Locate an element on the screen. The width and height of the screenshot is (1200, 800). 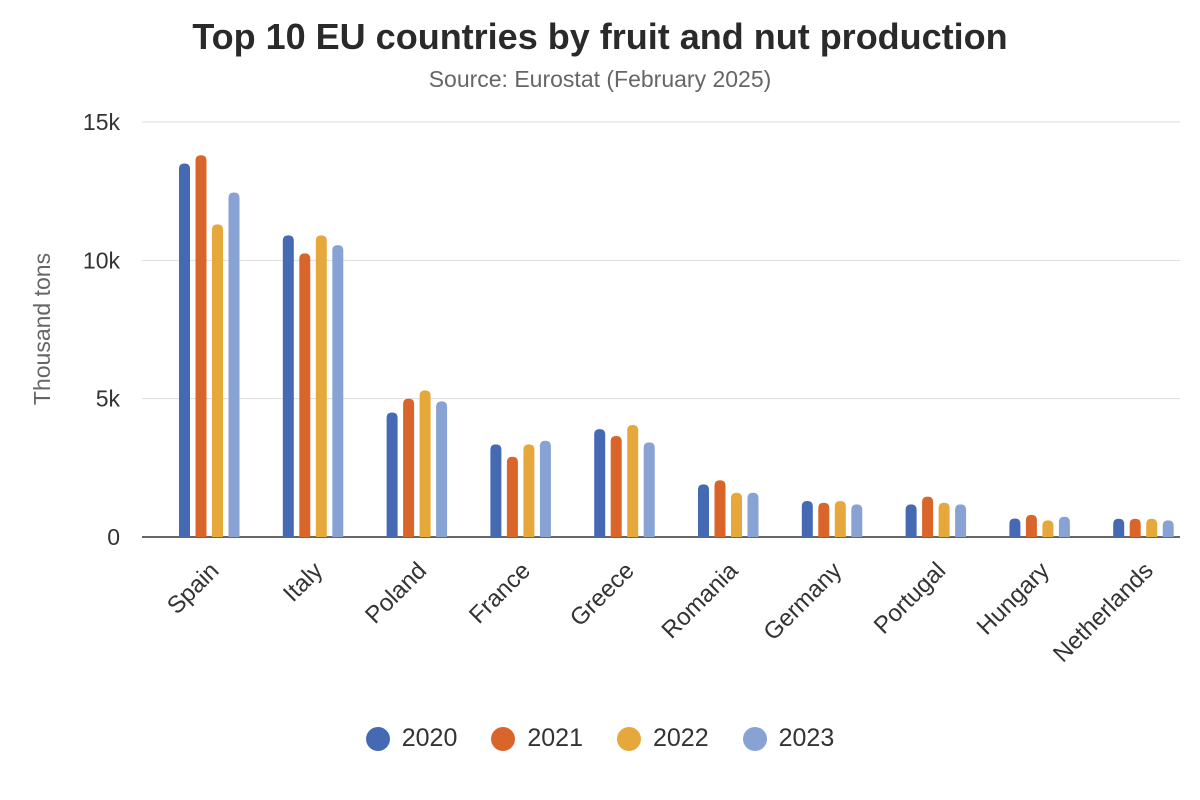
bar-spain-2020 is located at coordinates (184, 350).